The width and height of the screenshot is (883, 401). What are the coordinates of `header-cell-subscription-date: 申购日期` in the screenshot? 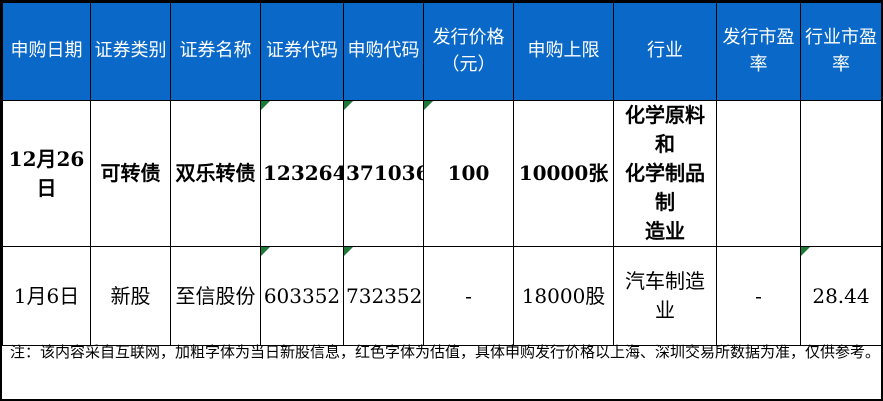 It's located at (46, 51).